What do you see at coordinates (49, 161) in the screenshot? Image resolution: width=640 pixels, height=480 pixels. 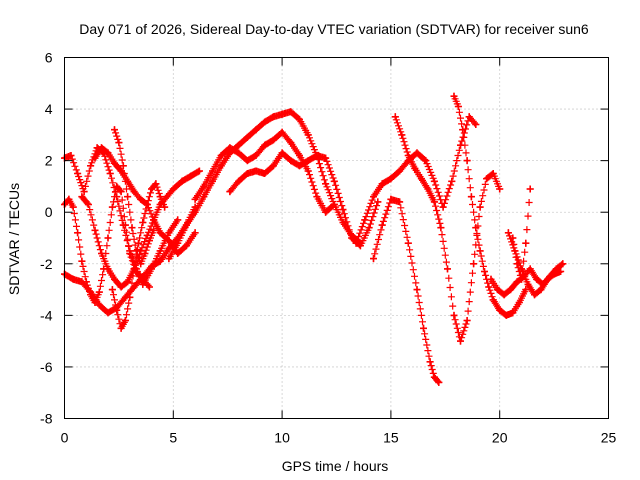 I see `y-tick-label: 2` at bounding box center [49, 161].